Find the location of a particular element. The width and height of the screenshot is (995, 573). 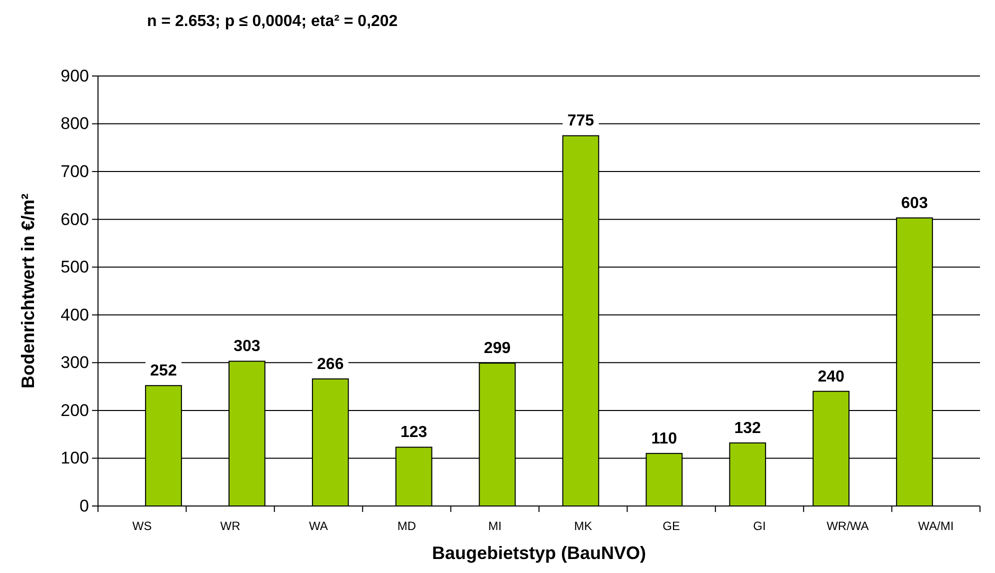

y-tick-label: 900 is located at coordinates (74, 76).